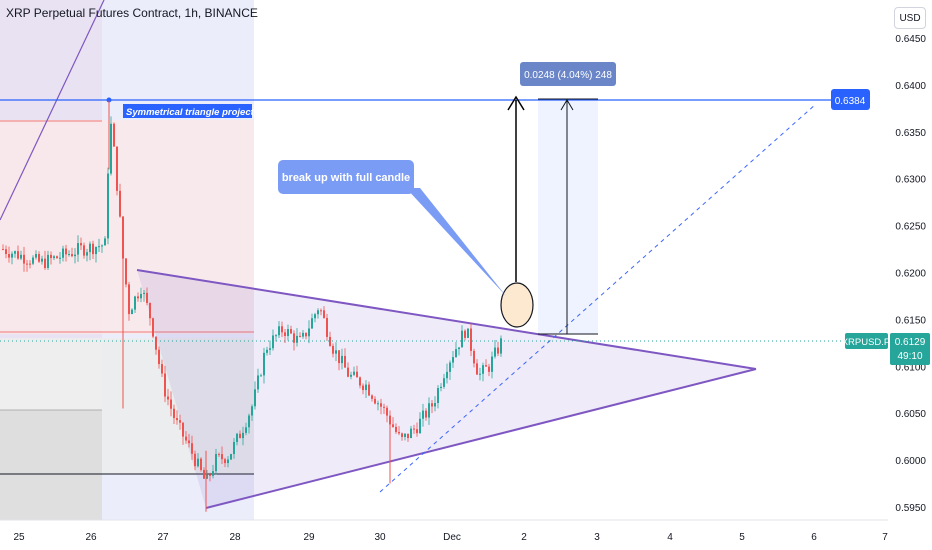 This screenshot has width=932, height=550. I want to click on price-axis, so click(910, 260).